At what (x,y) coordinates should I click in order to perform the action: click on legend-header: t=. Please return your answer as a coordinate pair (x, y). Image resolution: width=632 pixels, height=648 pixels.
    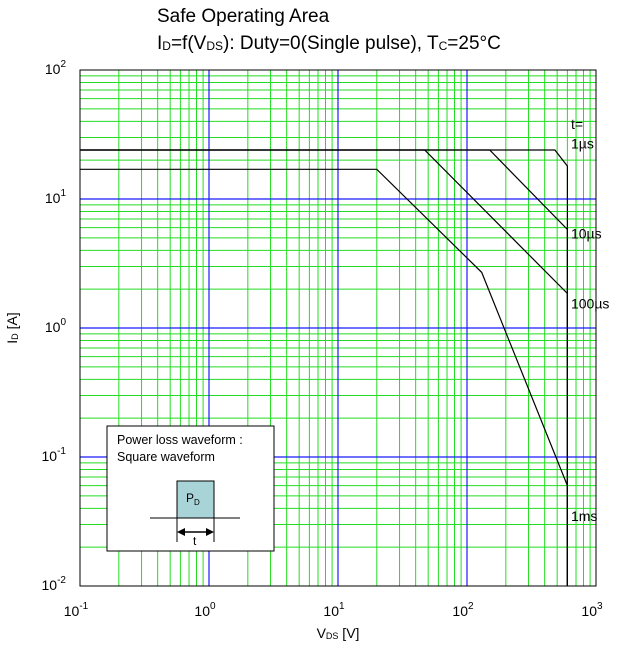
    Looking at the image, I should click on (577, 124).